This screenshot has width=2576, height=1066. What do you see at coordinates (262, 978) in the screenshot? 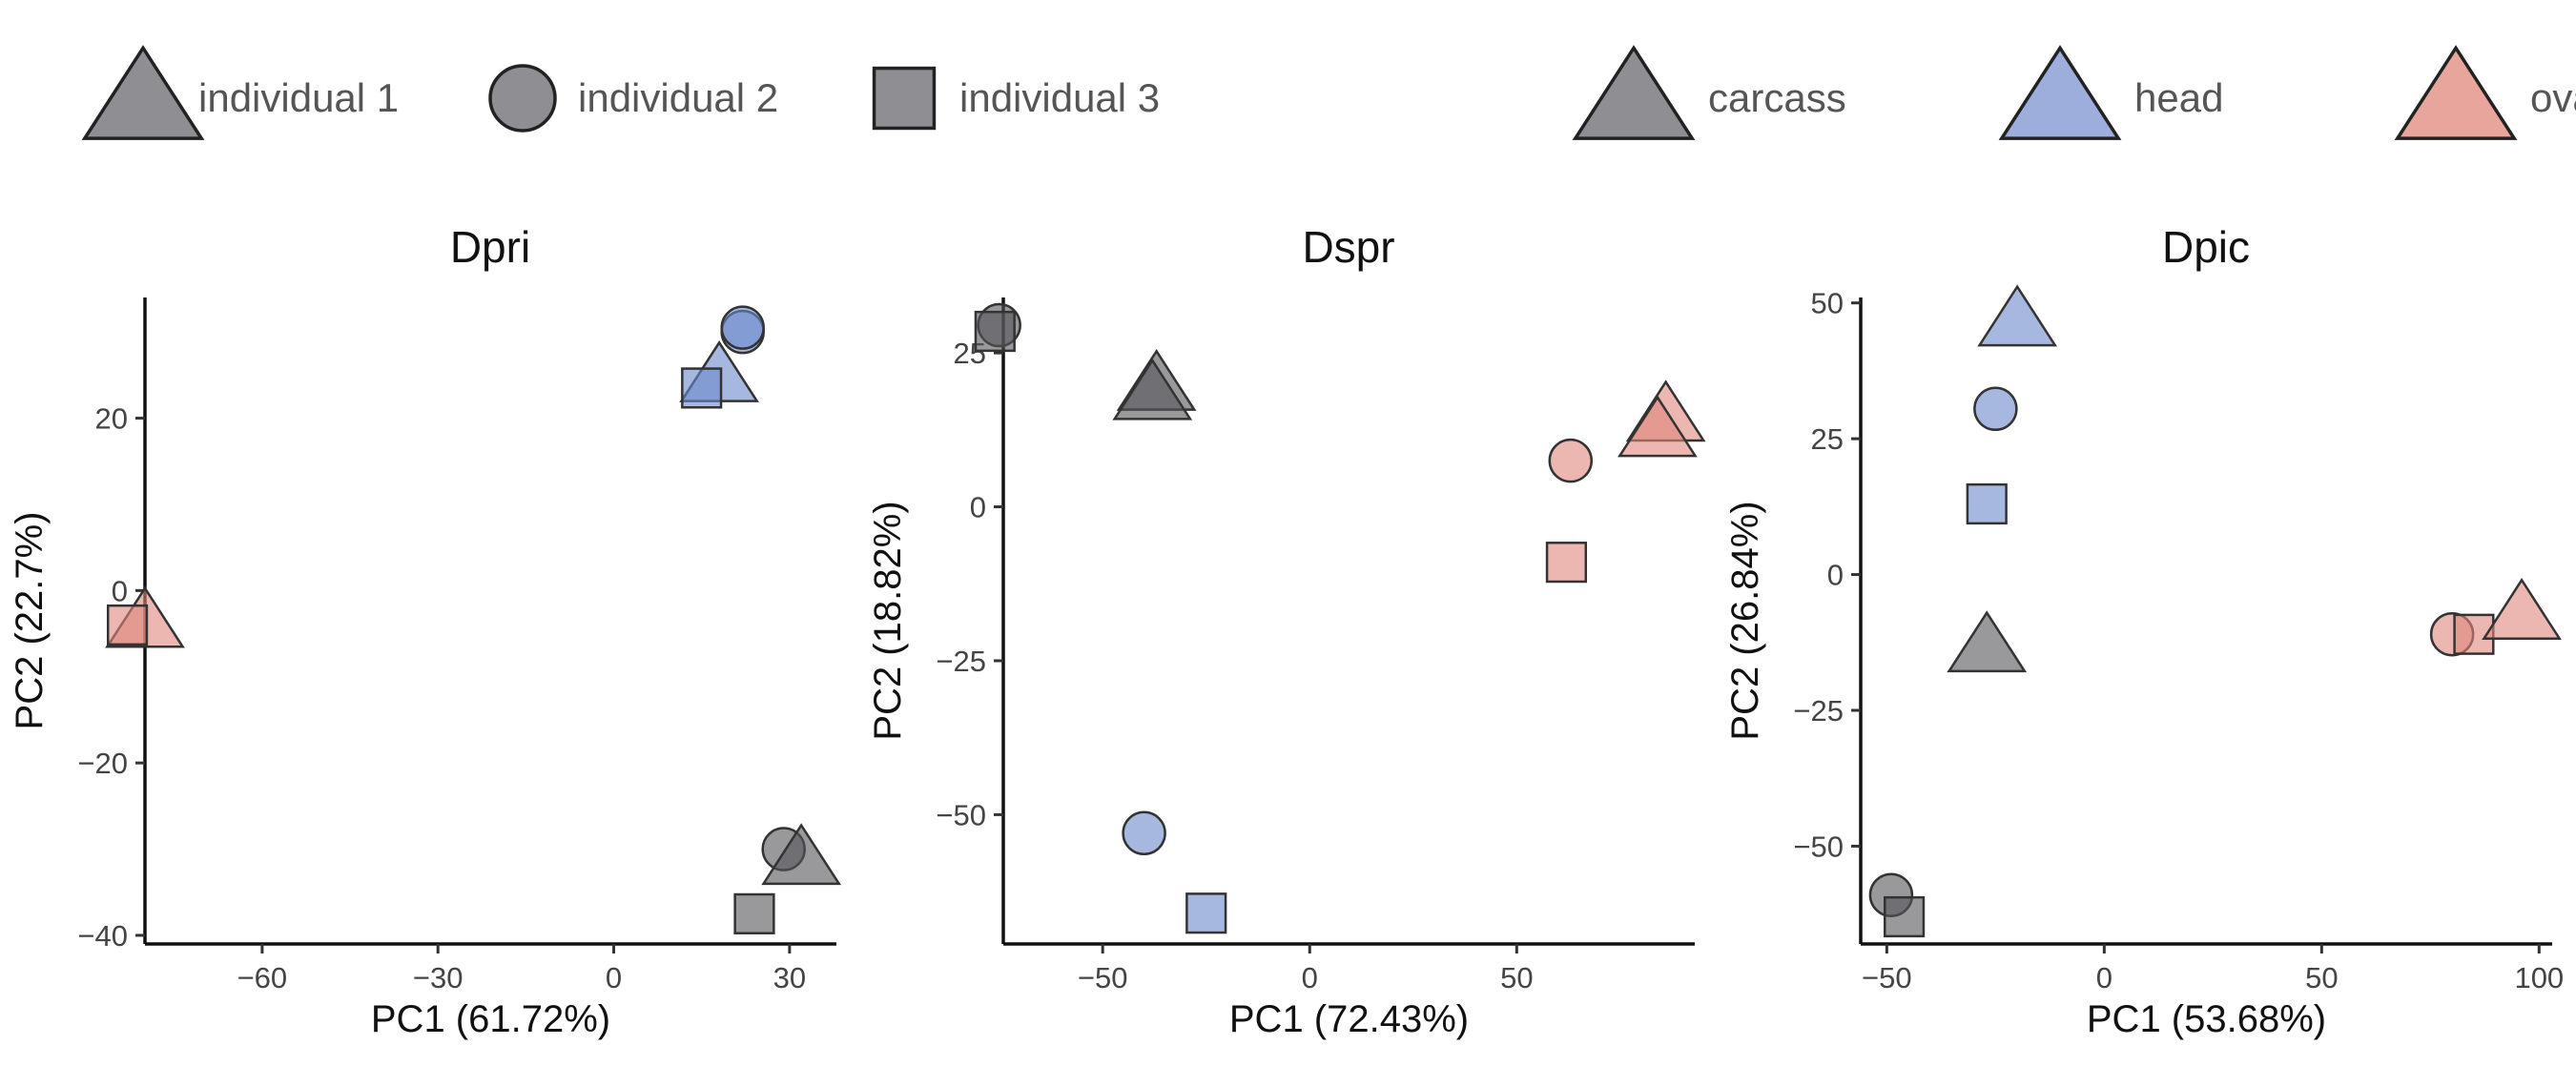
I see `x-tick-label: −60` at bounding box center [262, 978].